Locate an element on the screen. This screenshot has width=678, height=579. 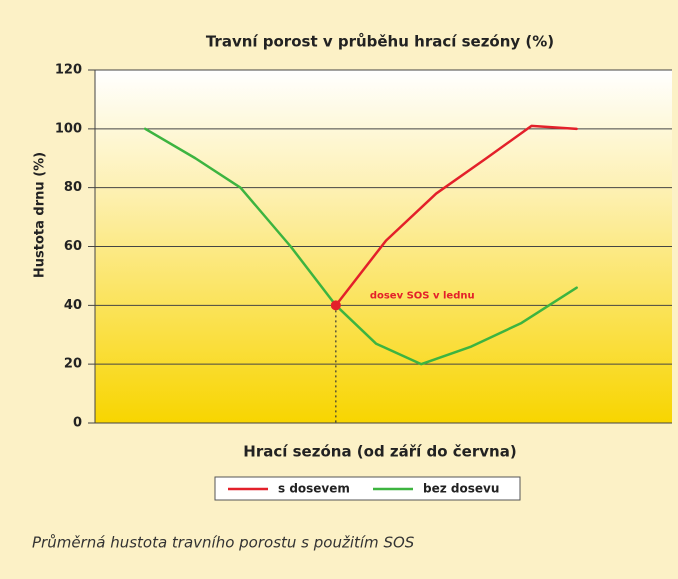
legend is located at coordinates (367, 488).